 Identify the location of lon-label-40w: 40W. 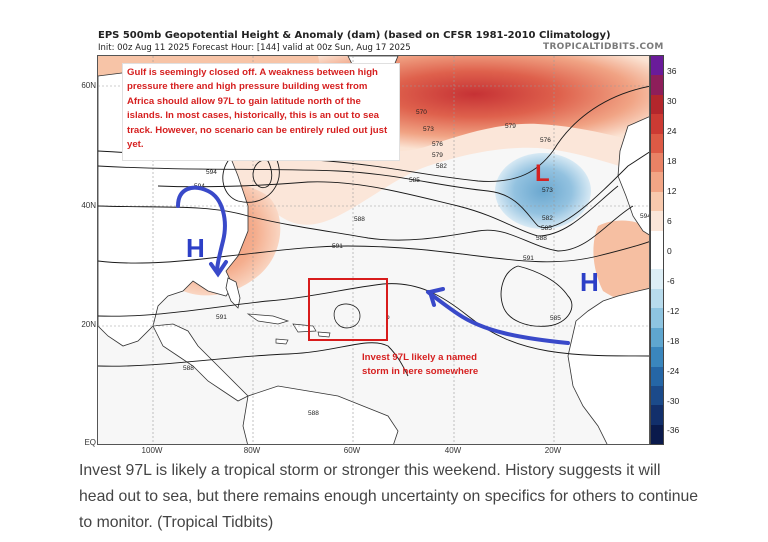
(453, 450).